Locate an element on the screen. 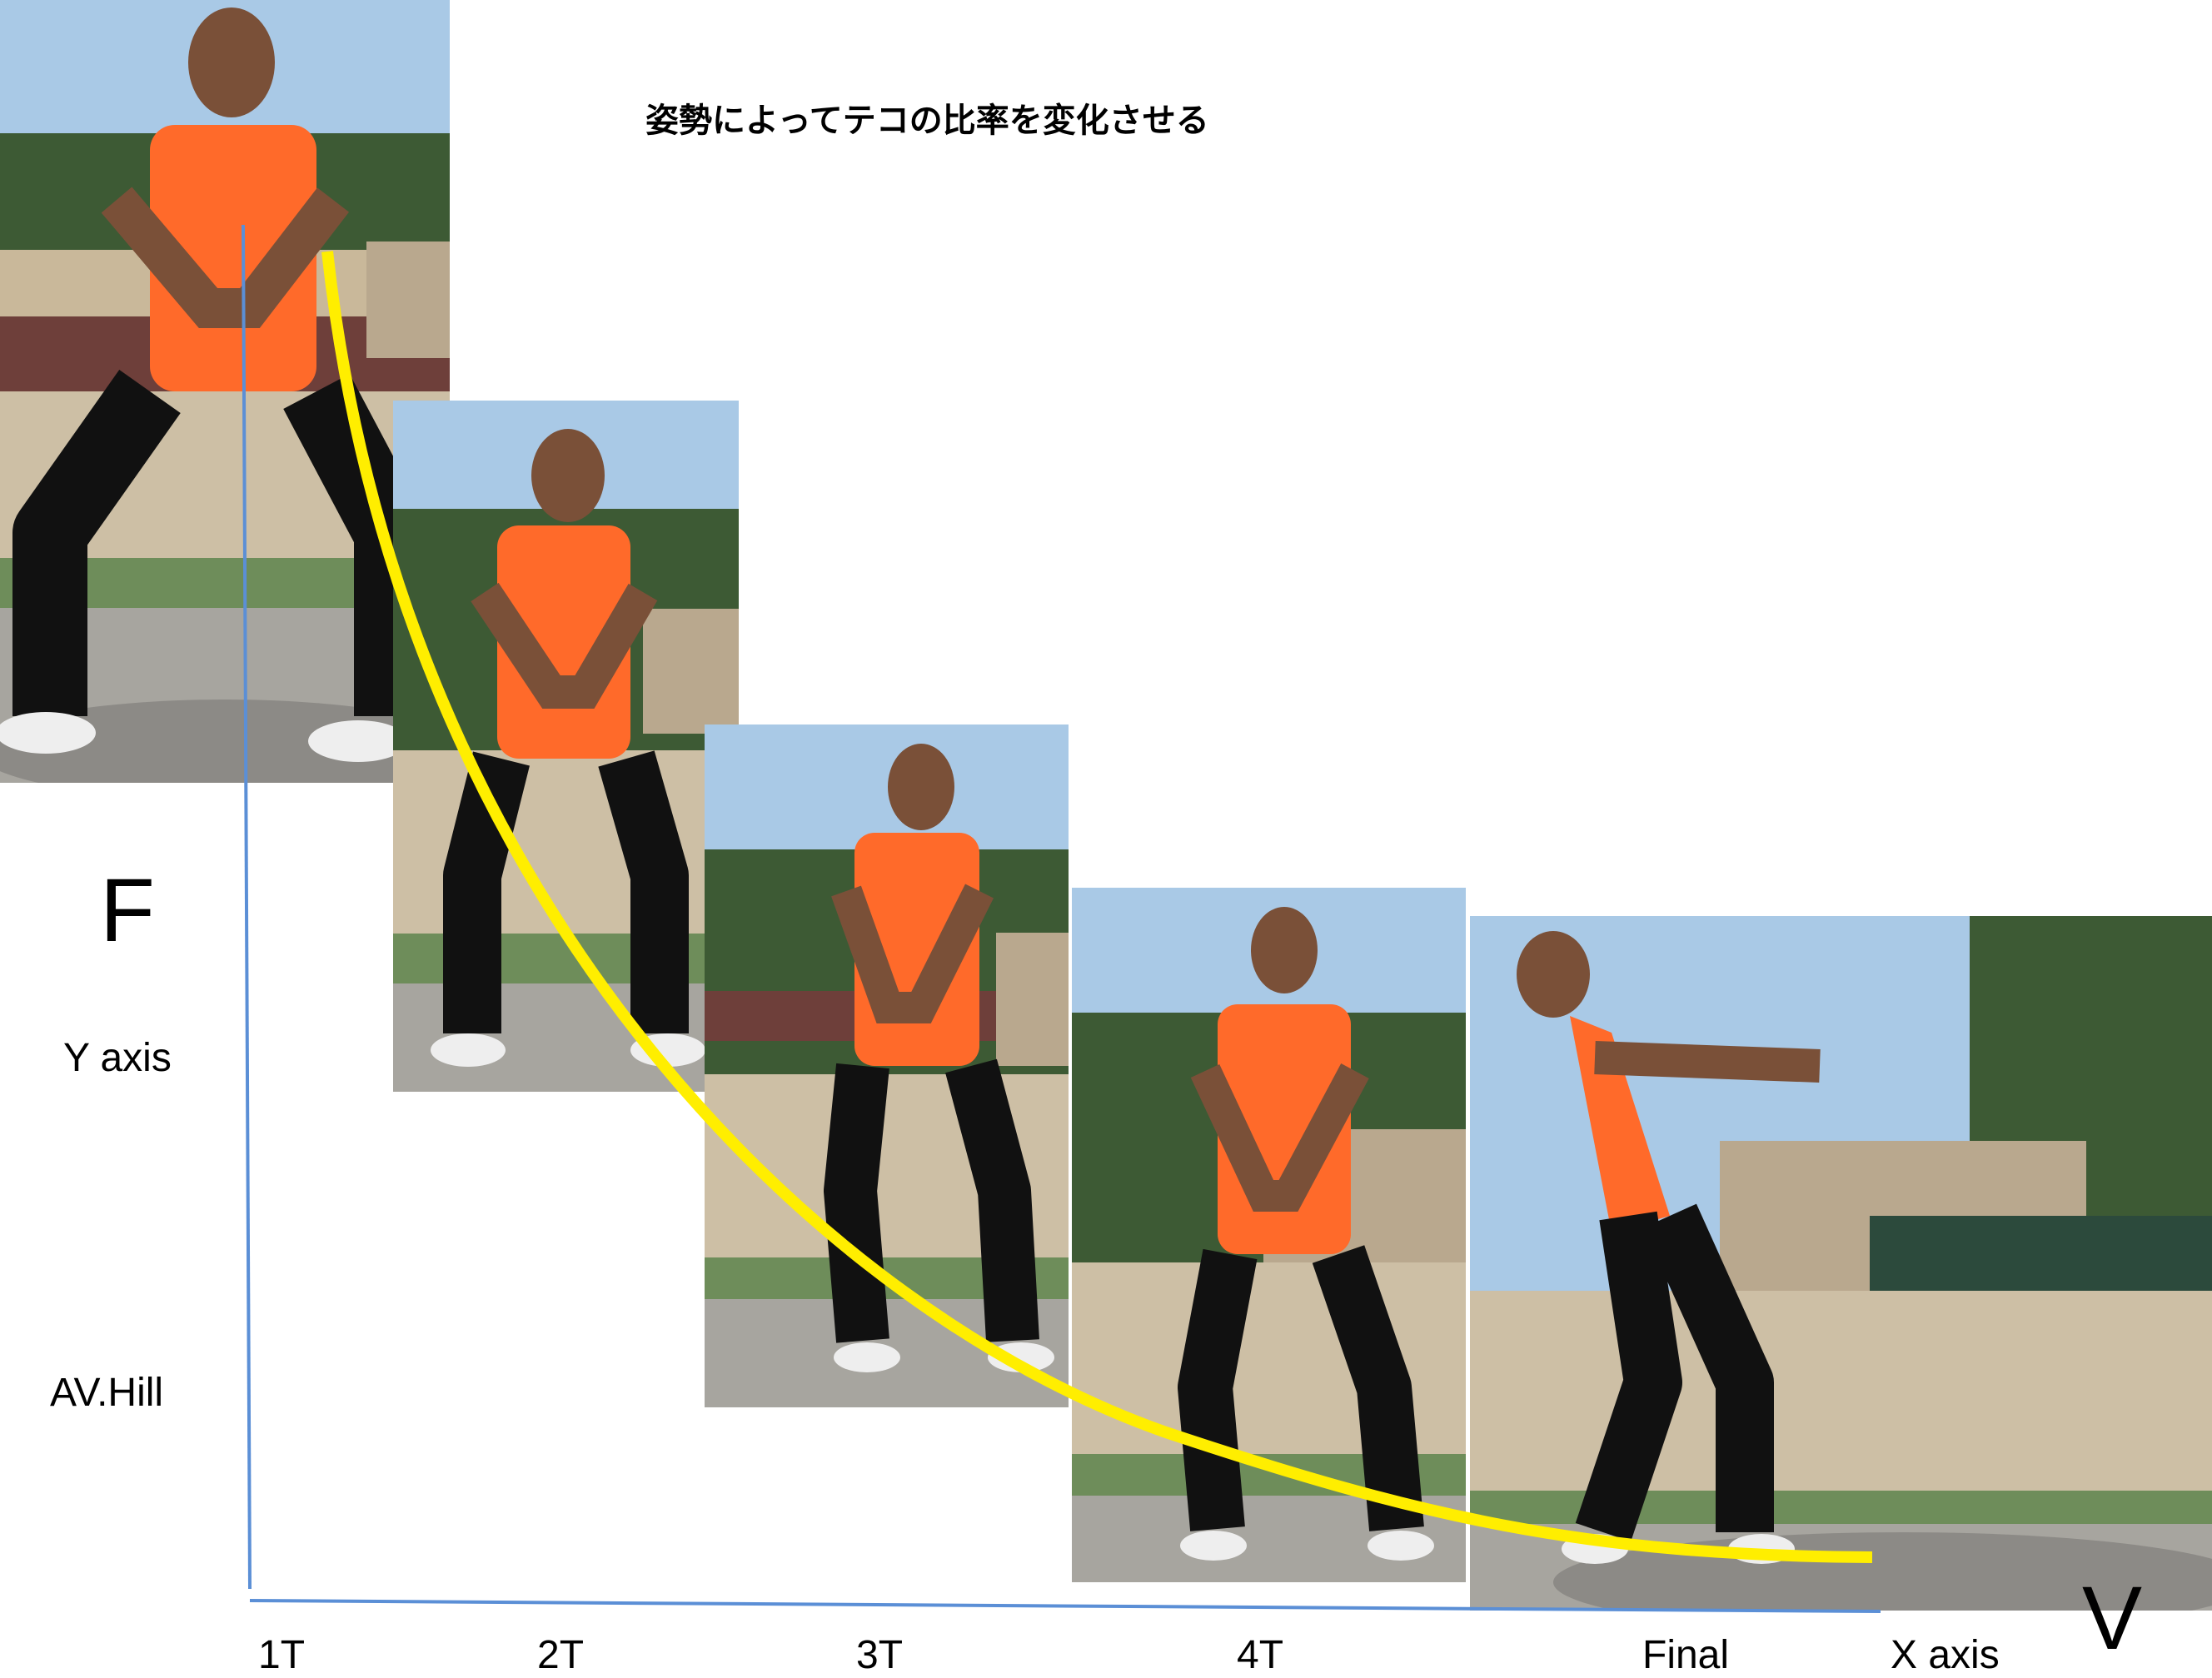 This screenshot has width=2212, height=1678. tick-label-4t: 4T is located at coordinates (1260, 1655).